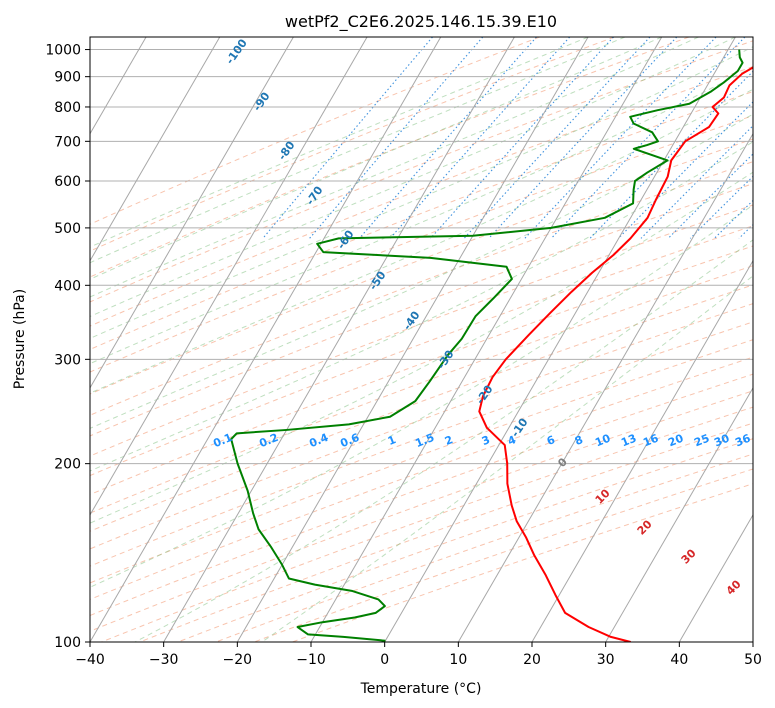 Image resolution: width=775 pixels, height=708 pixels. What do you see at coordinates (689, 556) in the screenshot?
I see `moist-adiabat-label: 30` at bounding box center [689, 556].